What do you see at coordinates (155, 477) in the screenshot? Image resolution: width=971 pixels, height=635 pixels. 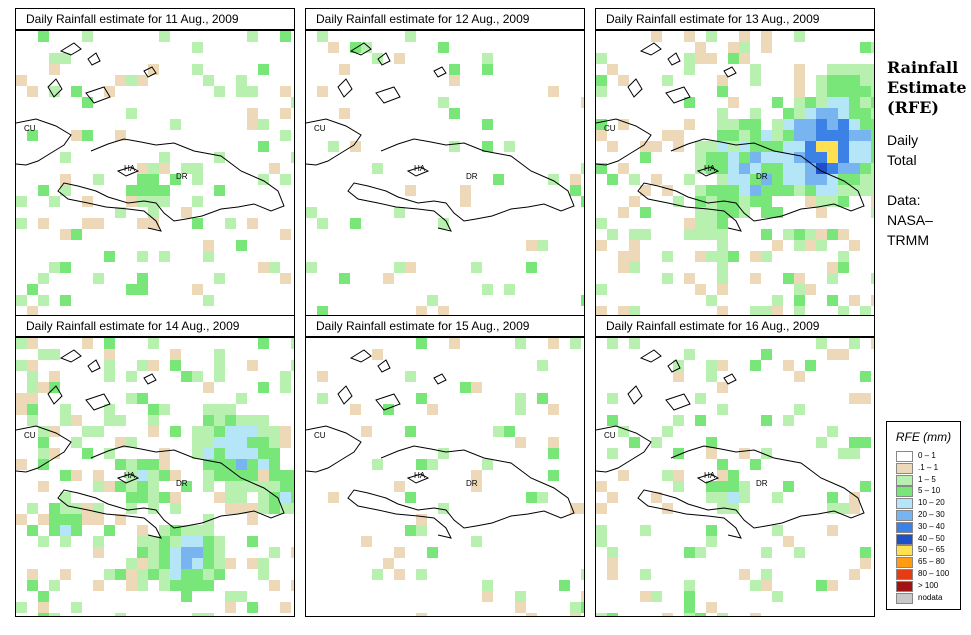 I see `rainfall-map: CU HA DR` at bounding box center [155, 477].